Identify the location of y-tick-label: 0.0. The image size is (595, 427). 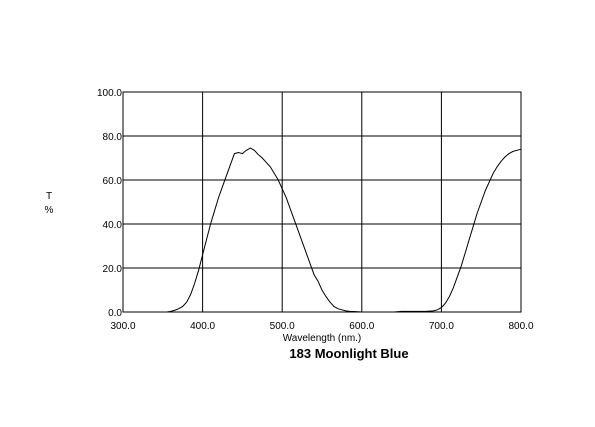
(115, 313).